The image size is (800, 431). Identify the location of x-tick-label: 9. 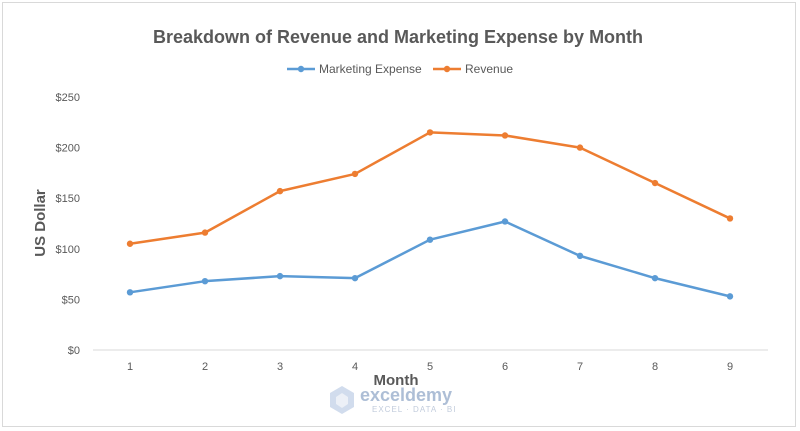
(730, 367).